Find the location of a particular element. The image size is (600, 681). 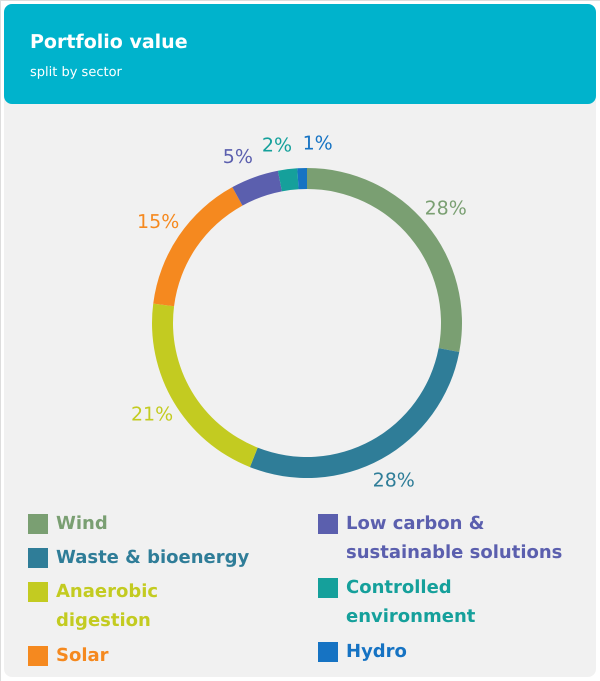

legend-label: Low carbon & sustainable solutions is located at coordinates (454, 538).